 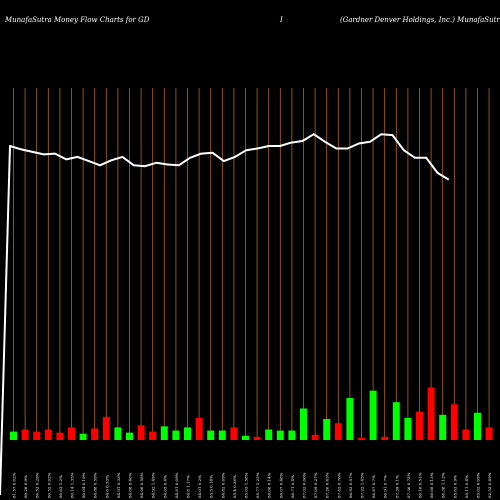 I want to click on x-tick-label: 87.36 0.73%, so click(x=408, y=485).